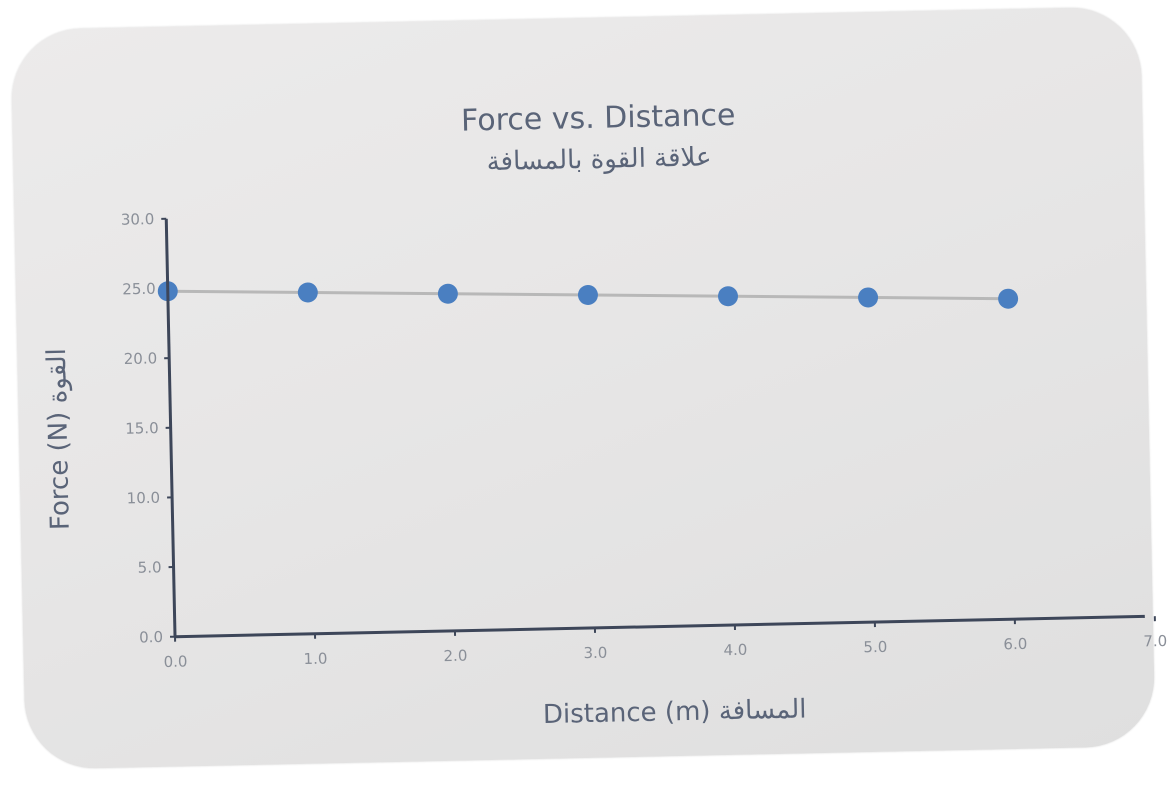 This screenshot has width=1176, height=787. Describe the element at coordinates (659, 626) in the screenshot. I see `x-axis` at that location.